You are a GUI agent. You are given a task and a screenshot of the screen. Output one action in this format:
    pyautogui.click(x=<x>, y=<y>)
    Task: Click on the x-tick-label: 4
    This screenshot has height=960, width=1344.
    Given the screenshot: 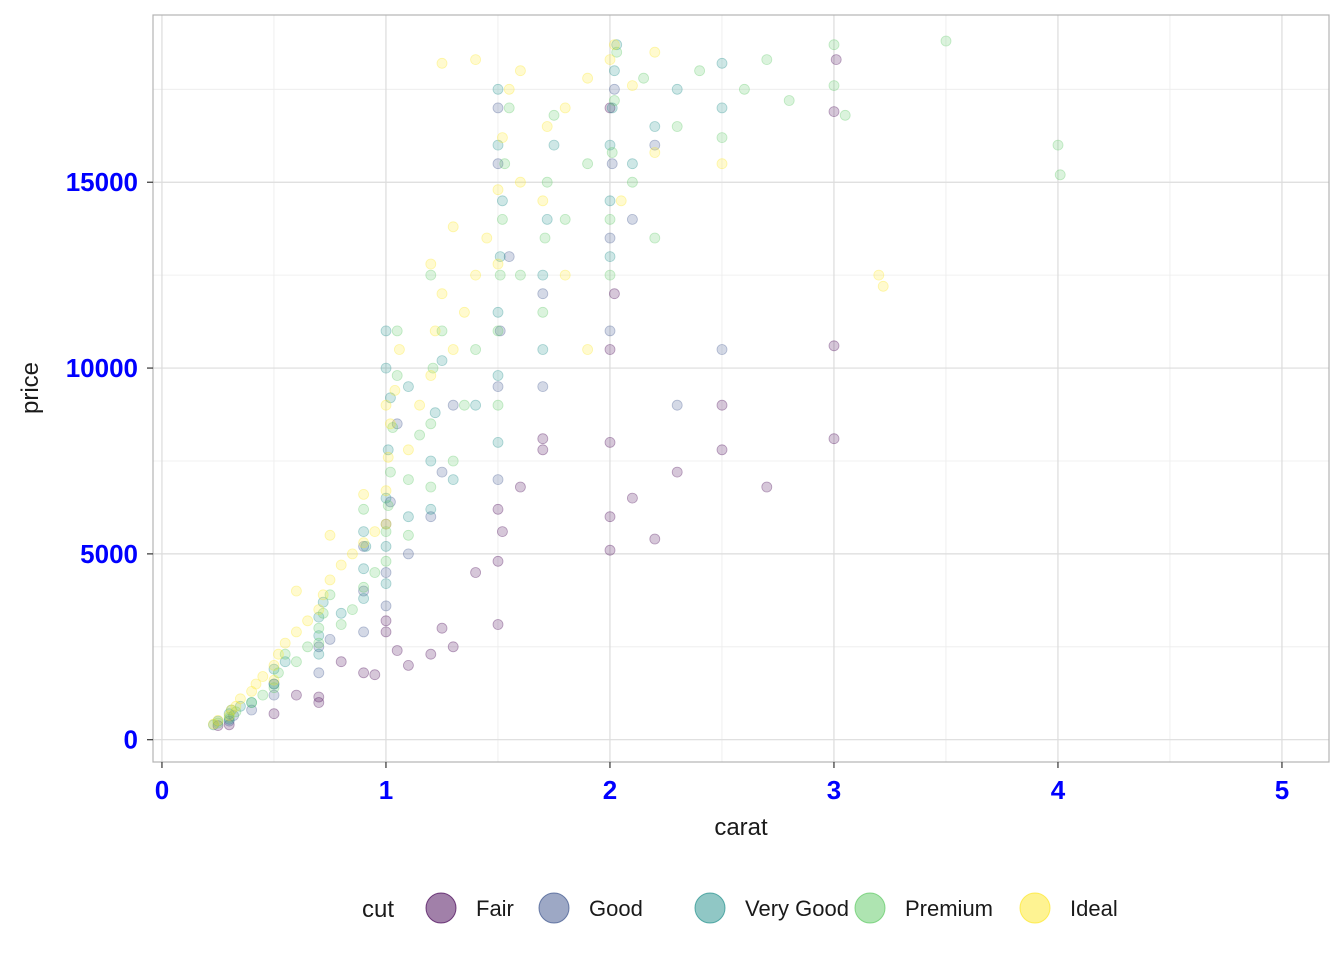 What is the action you would take?
    pyautogui.click(x=1058, y=790)
    